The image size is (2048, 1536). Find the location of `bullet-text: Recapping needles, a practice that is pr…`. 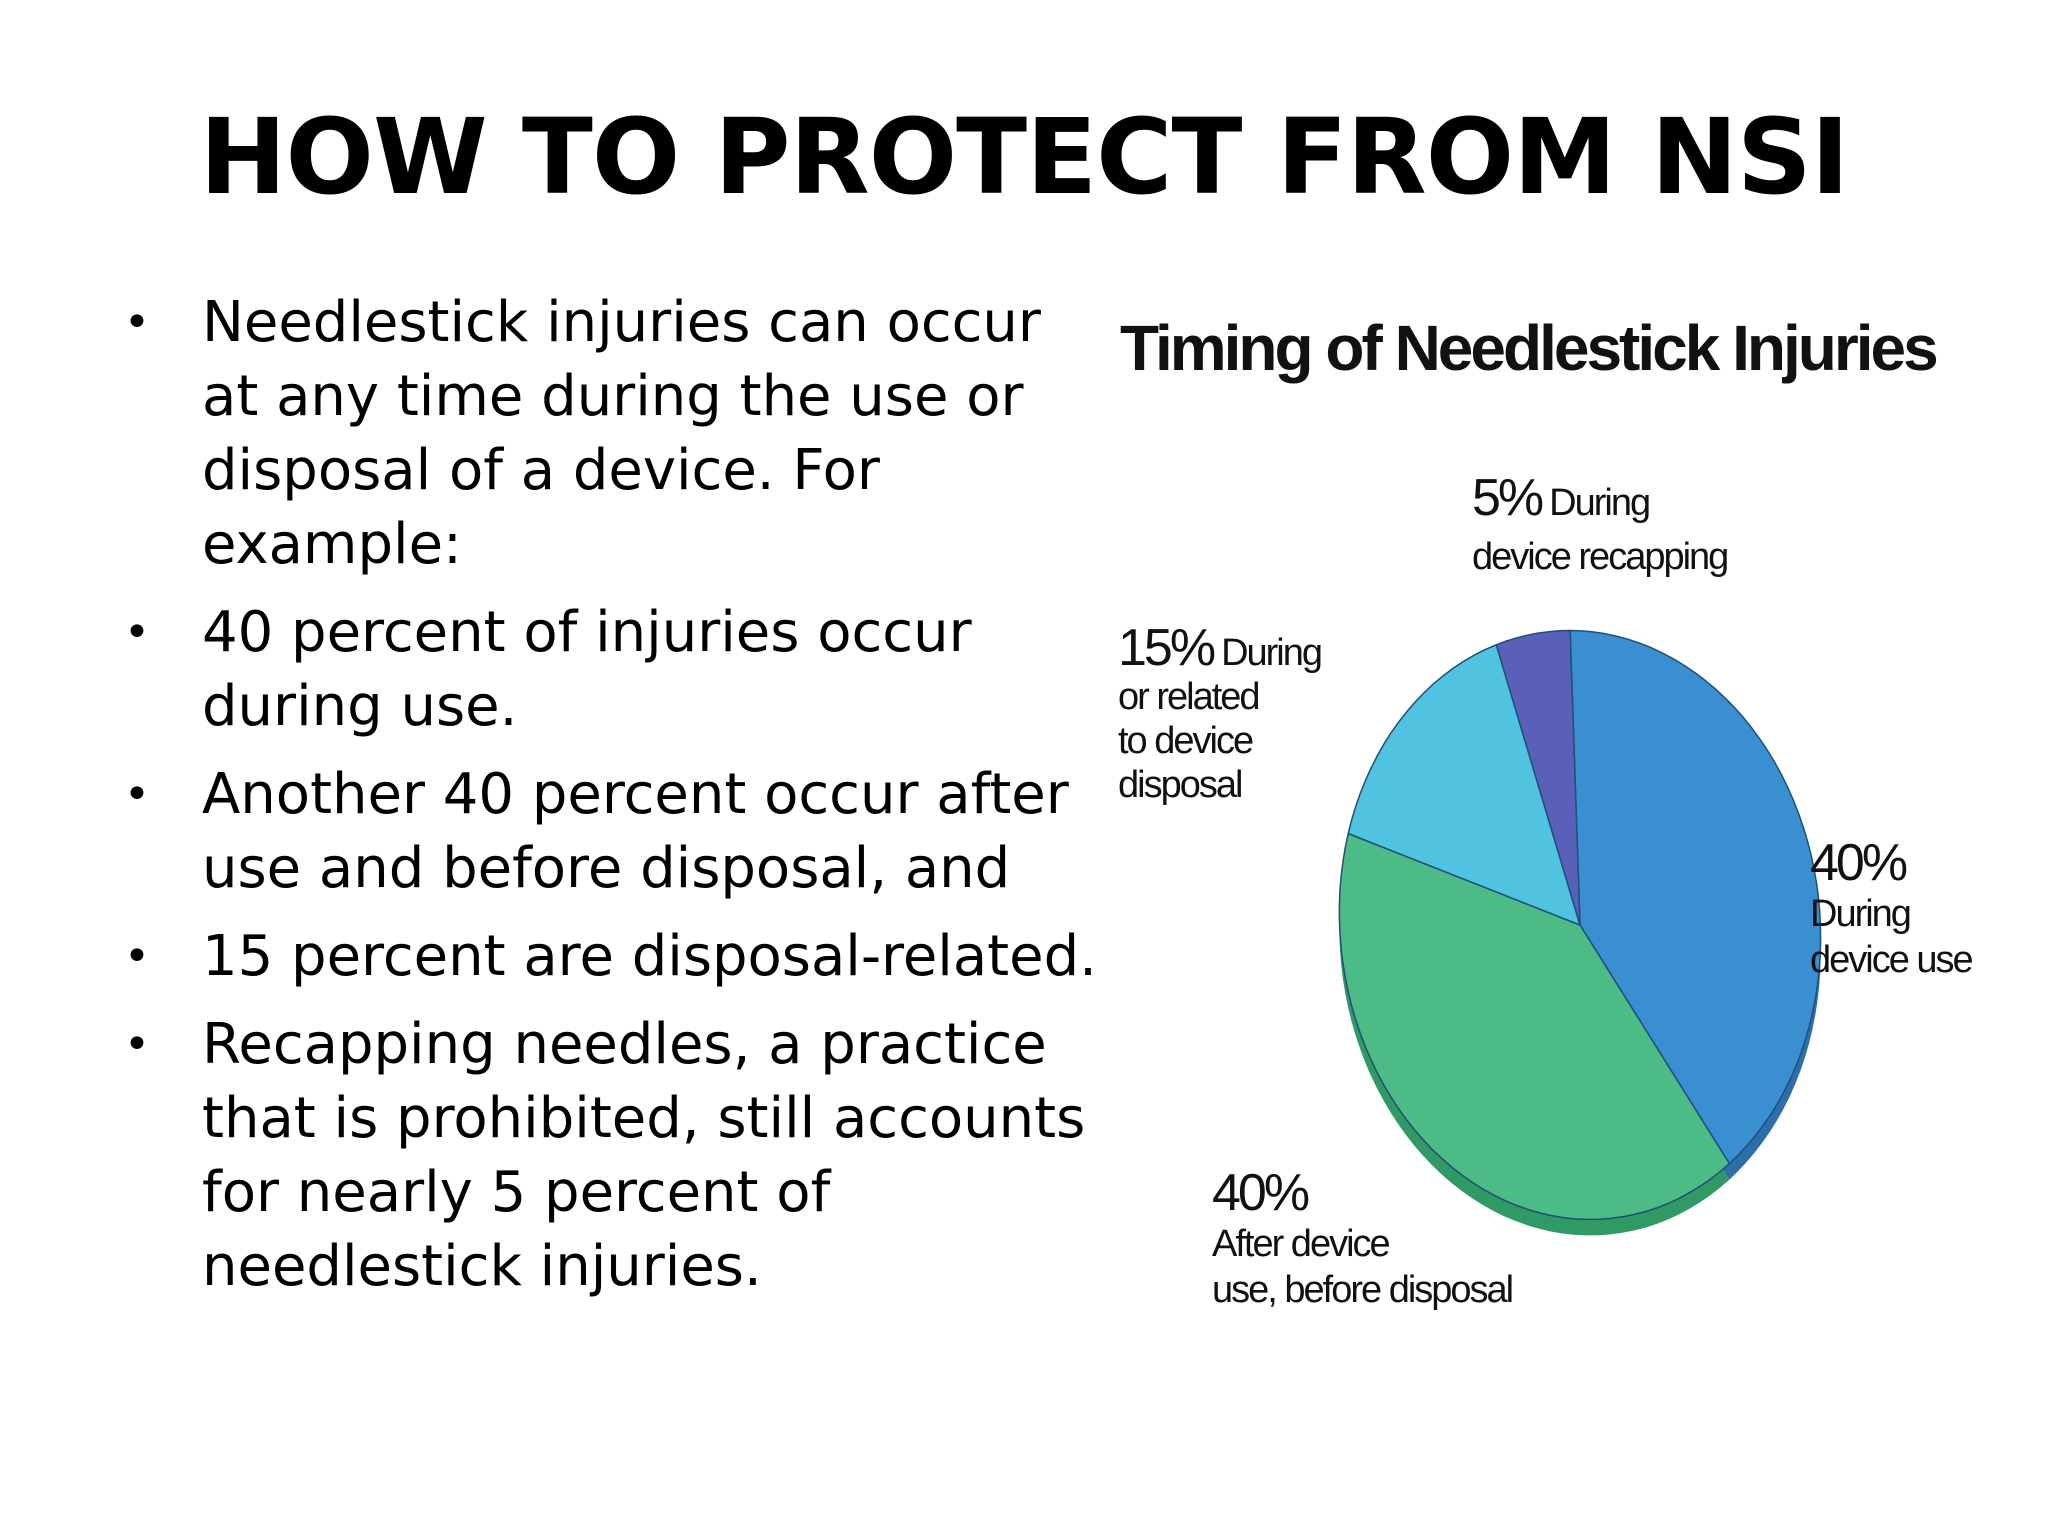

bullet-text: Recapping needles, a practice that is pr… is located at coordinates (644, 1155).